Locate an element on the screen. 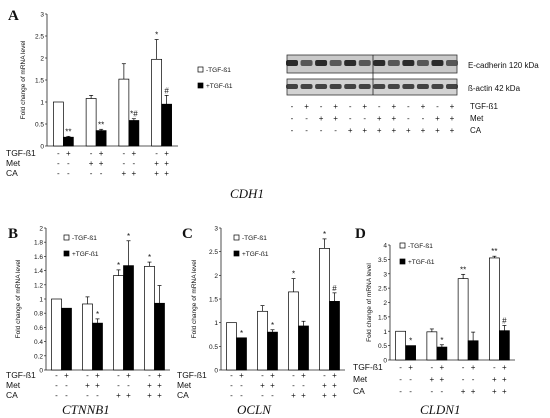 The height and width of the screenshot is (418, 550). condition-row-label: TGF-ß1 is located at coordinates (21, 375).